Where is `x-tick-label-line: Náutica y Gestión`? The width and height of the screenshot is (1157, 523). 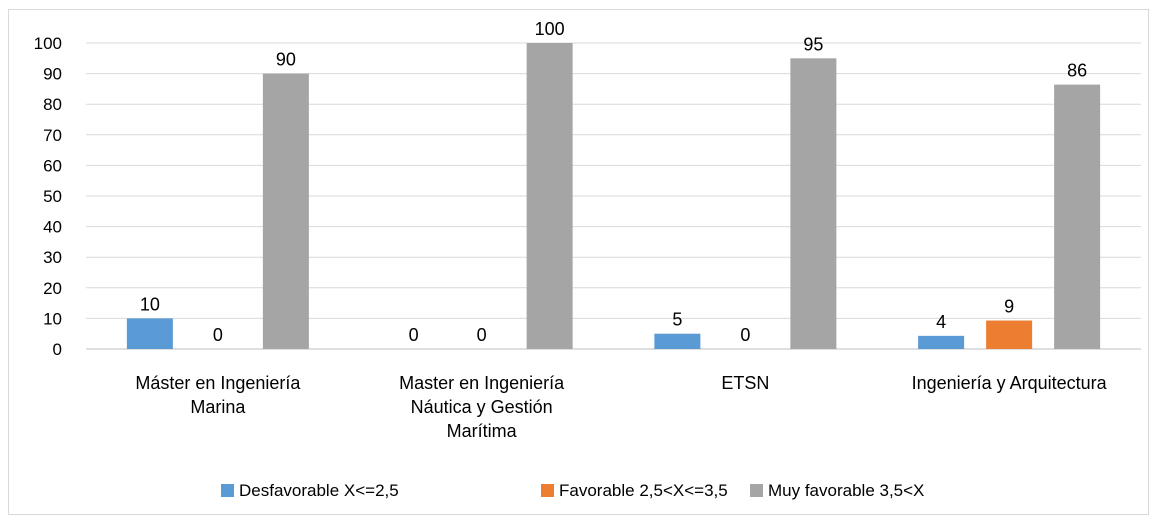
x-tick-label-line: Náutica y Gestión is located at coordinates (482, 407).